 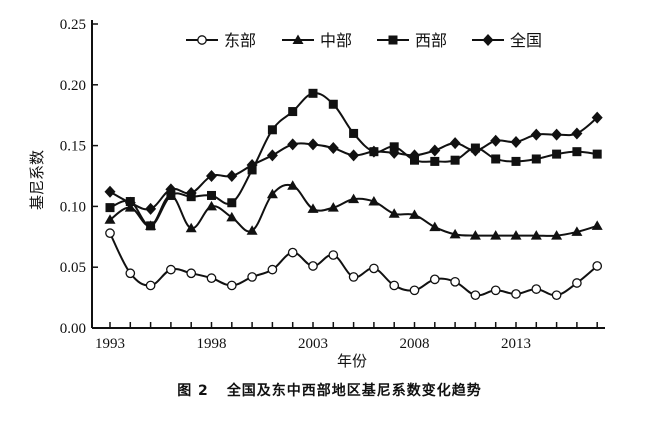 I want to click on x-axis-label: 年份, so click(x=352, y=361).